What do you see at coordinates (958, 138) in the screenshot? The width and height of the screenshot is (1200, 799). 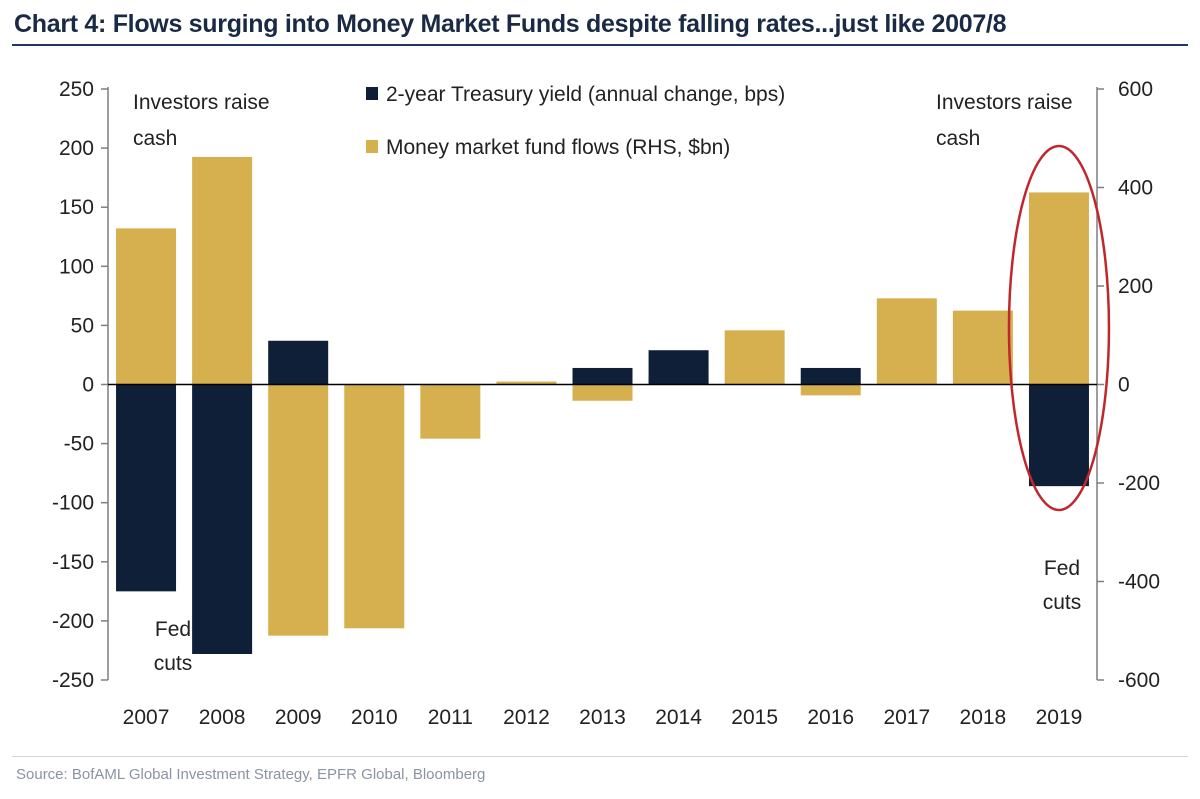 I see `annotation-investors-raise-cash-right: cash` at bounding box center [958, 138].